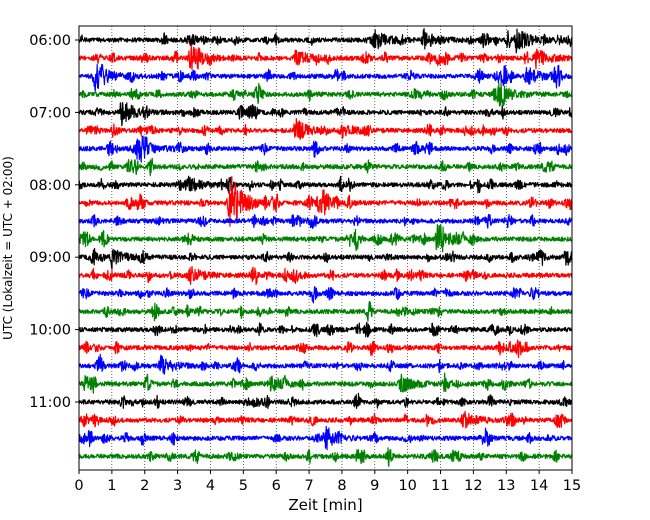  Describe the element at coordinates (276, 486) in the screenshot. I see `x-tick-label-6: 6` at that location.